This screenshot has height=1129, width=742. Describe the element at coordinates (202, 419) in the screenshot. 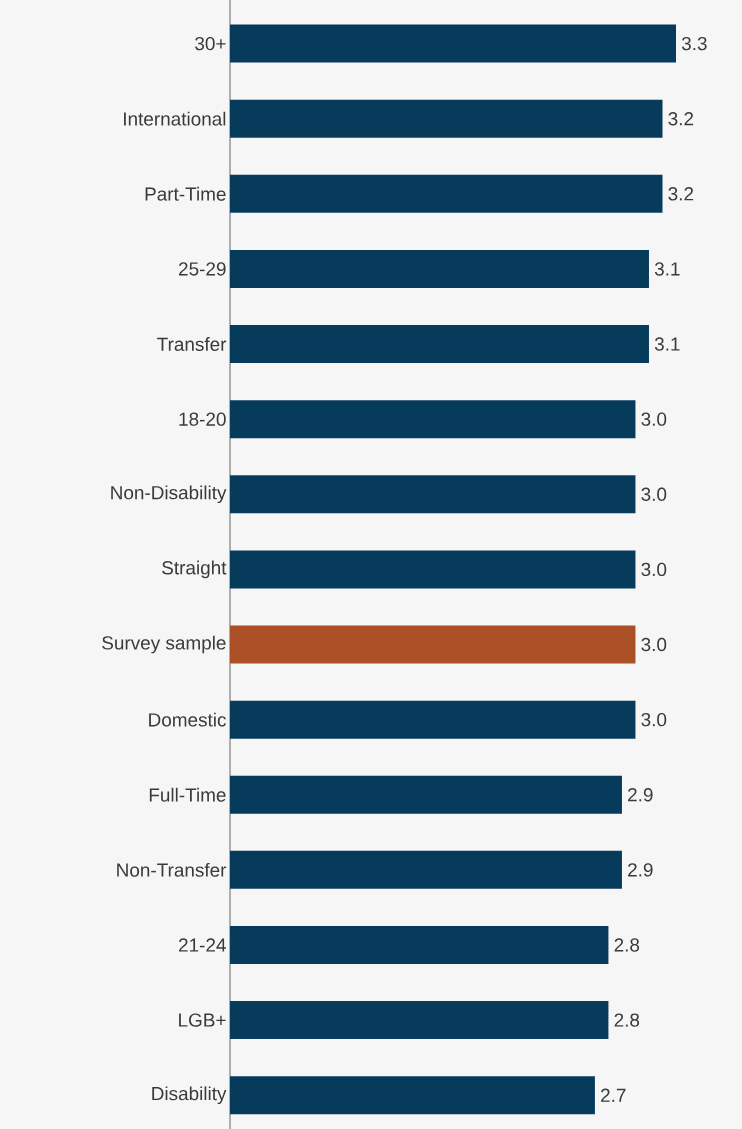

I see `y-tick-label: 18-20` at that location.